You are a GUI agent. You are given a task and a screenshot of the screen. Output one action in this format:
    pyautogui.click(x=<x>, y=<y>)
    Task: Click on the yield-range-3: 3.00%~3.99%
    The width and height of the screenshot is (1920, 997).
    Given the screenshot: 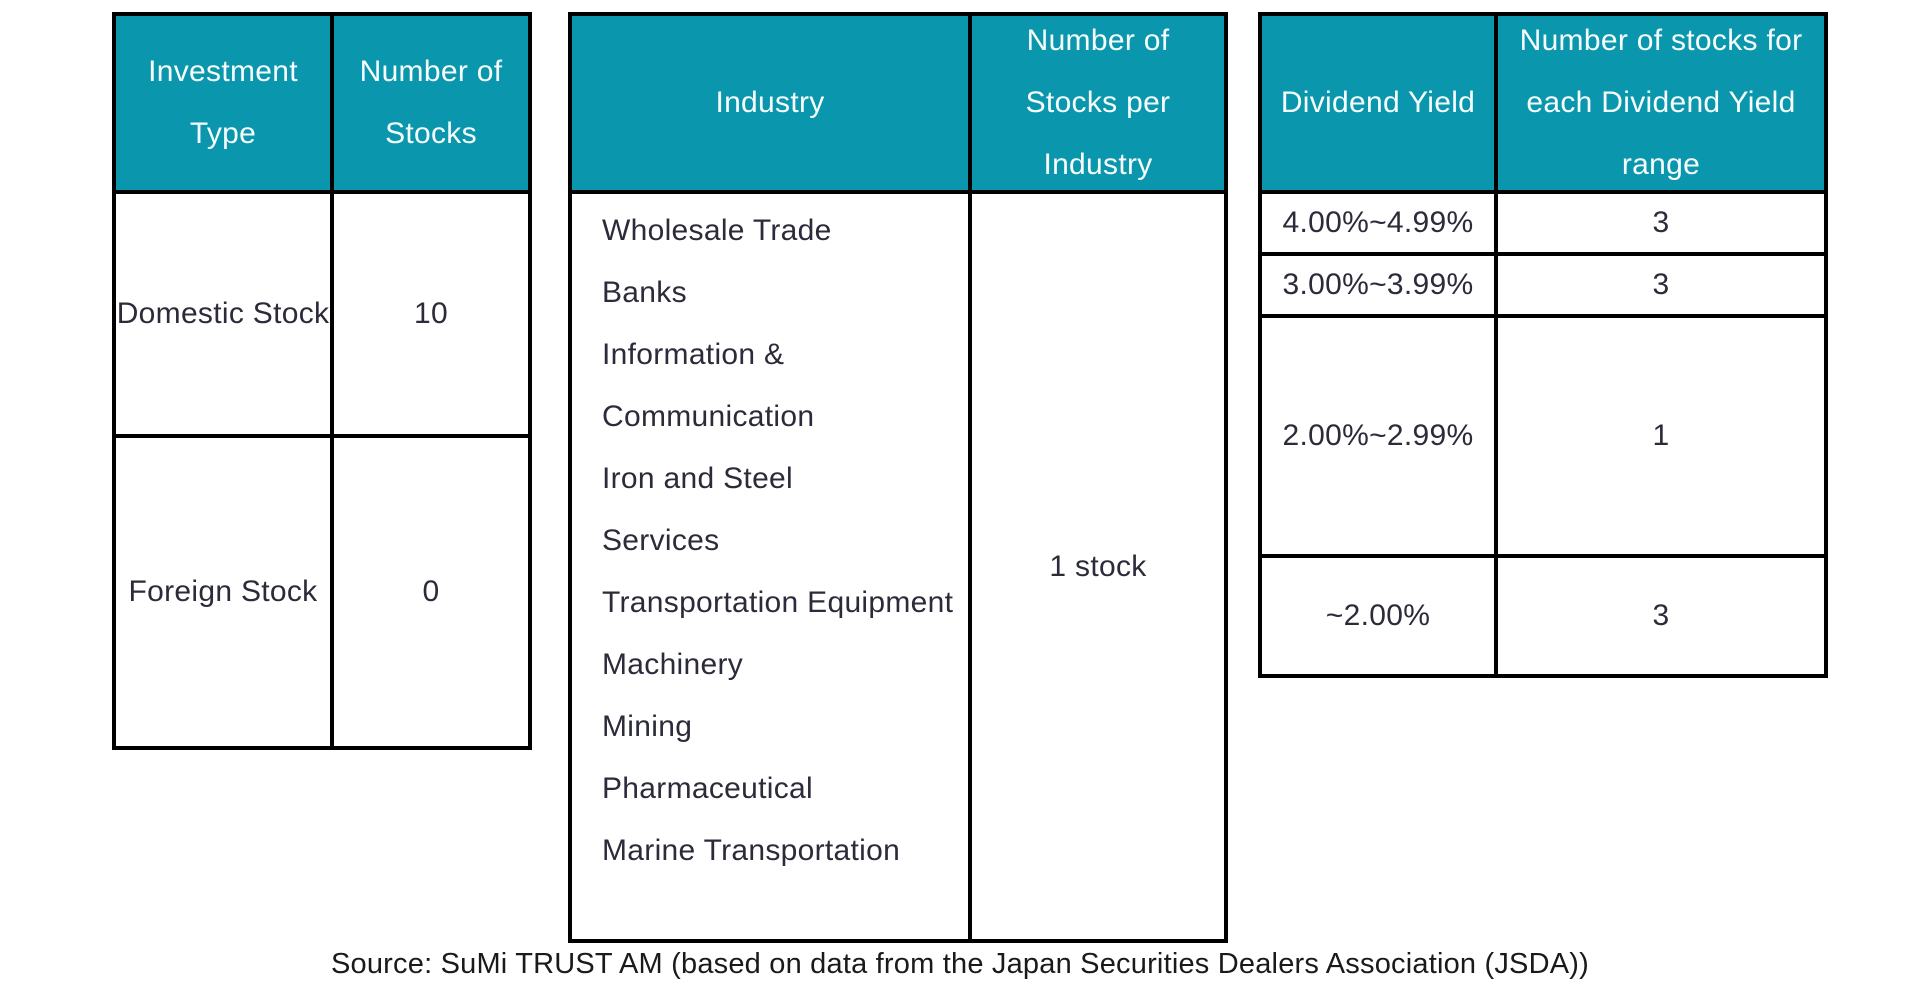 What is the action you would take?
    pyautogui.click(x=1380, y=287)
    